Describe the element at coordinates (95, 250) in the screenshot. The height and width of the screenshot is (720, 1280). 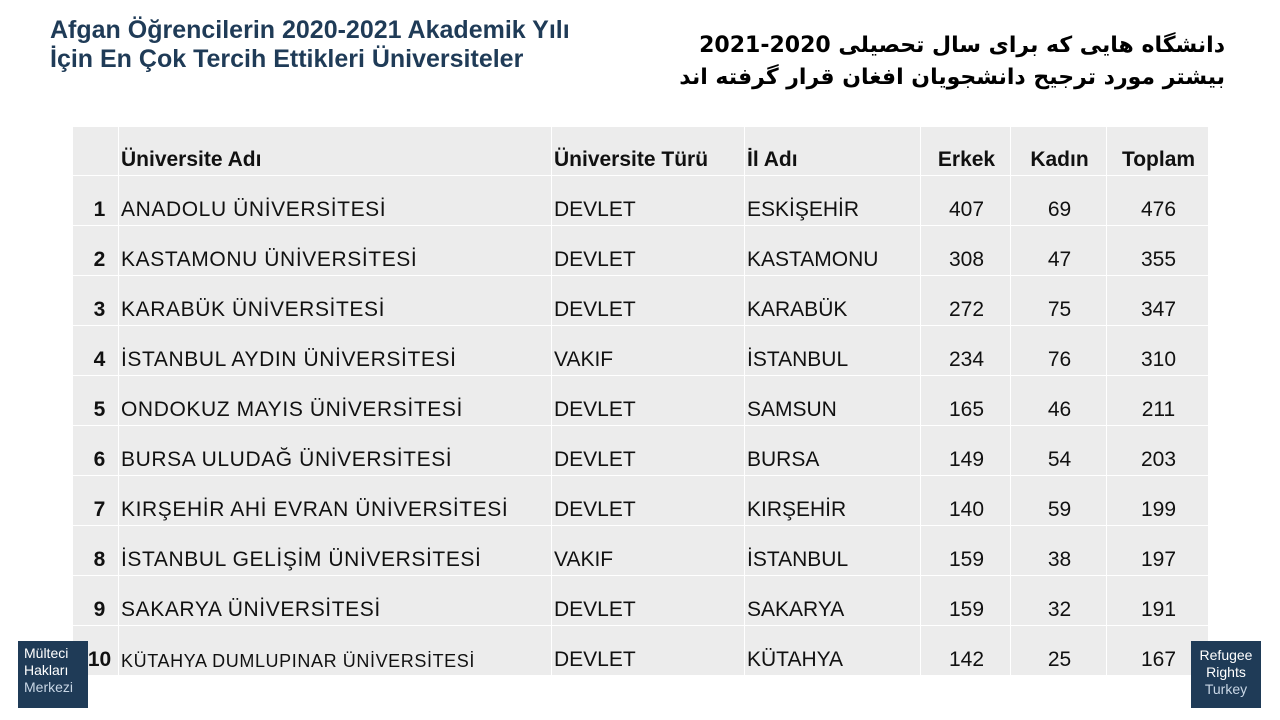
I see `row-rank: 2` at that location.